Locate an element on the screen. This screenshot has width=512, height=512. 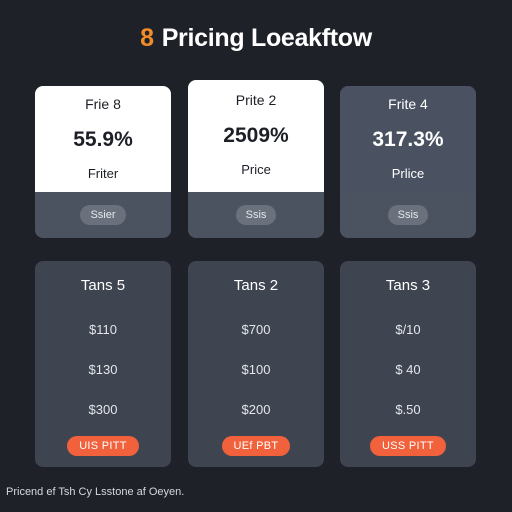
summary-card-value: 2509% is located at coordinates (256, 135).